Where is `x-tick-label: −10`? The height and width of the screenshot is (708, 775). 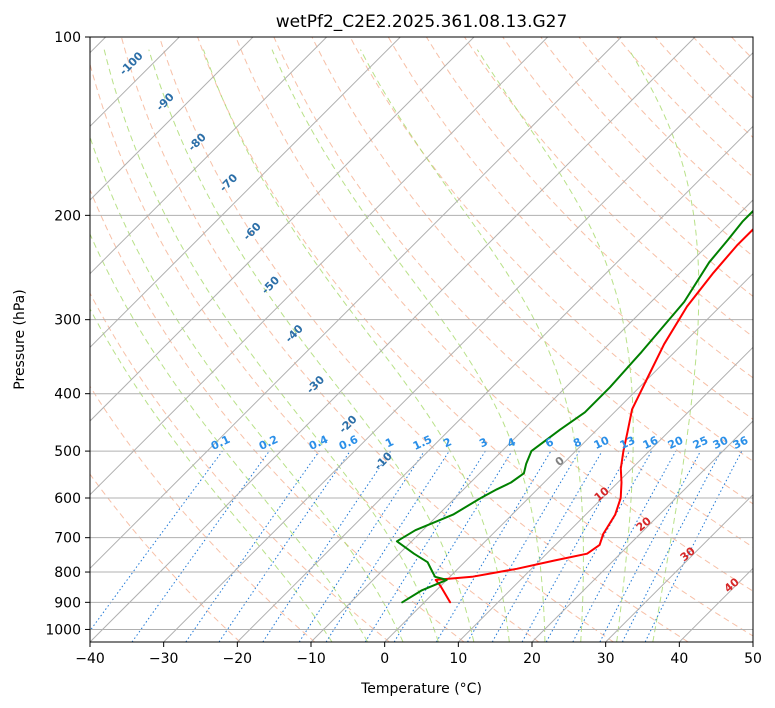 x-tick-label: −10 is located at coordinates (311, 659).